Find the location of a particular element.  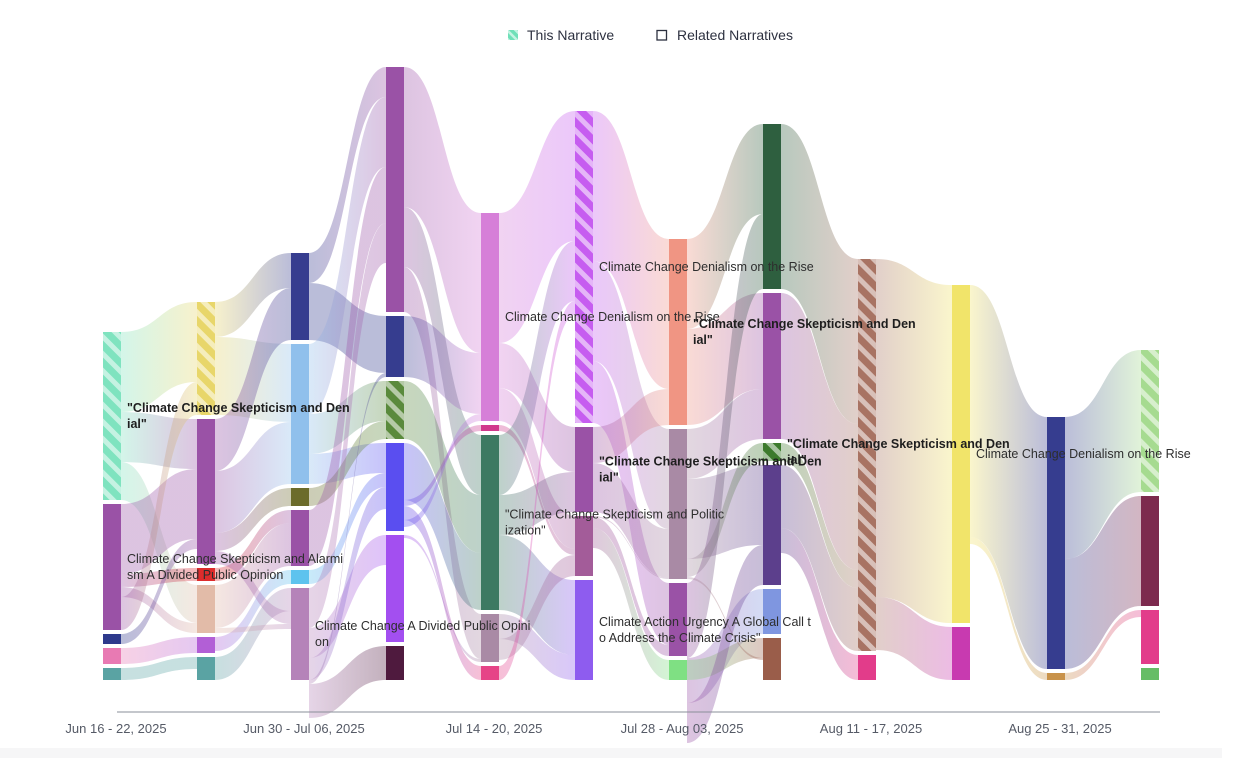

legend-label-this-narrative: This Narrative is located at coordinates (570, 35).